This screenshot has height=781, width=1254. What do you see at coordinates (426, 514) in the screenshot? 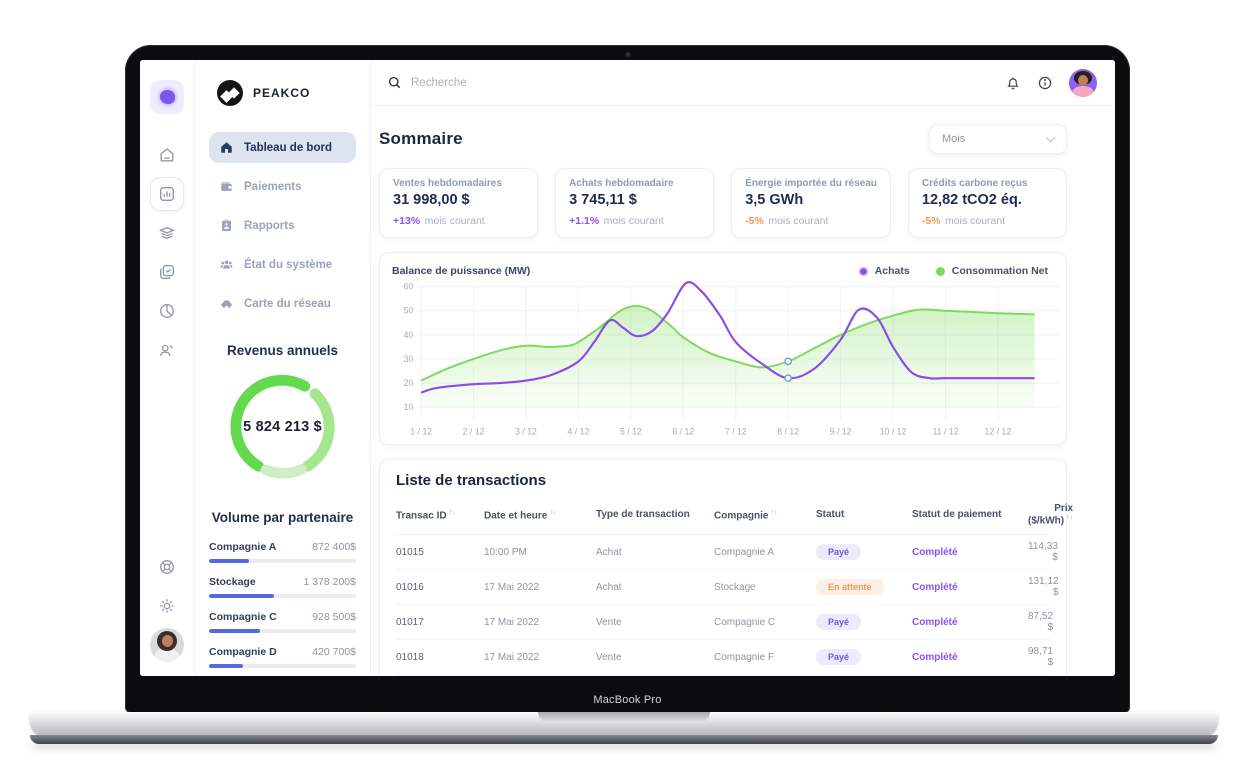
I see `col-transac-id: Transac ID ↑↓` at bounding box center [426, 514].